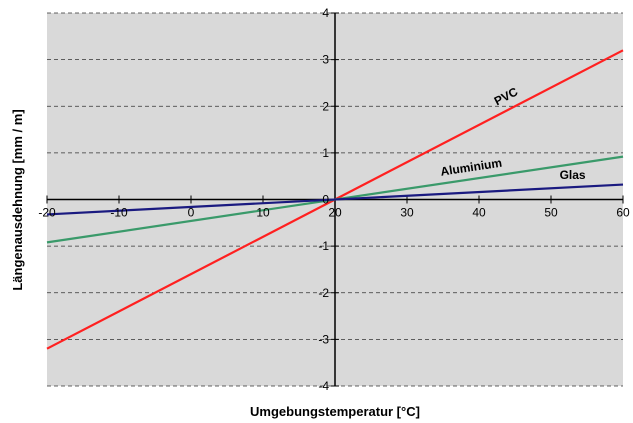 The width and height of the screenshot is (633, 423). Describe the element at coordinates (191, 213) in the screenshot. I see `x-tick-label-0: 0` at that location.